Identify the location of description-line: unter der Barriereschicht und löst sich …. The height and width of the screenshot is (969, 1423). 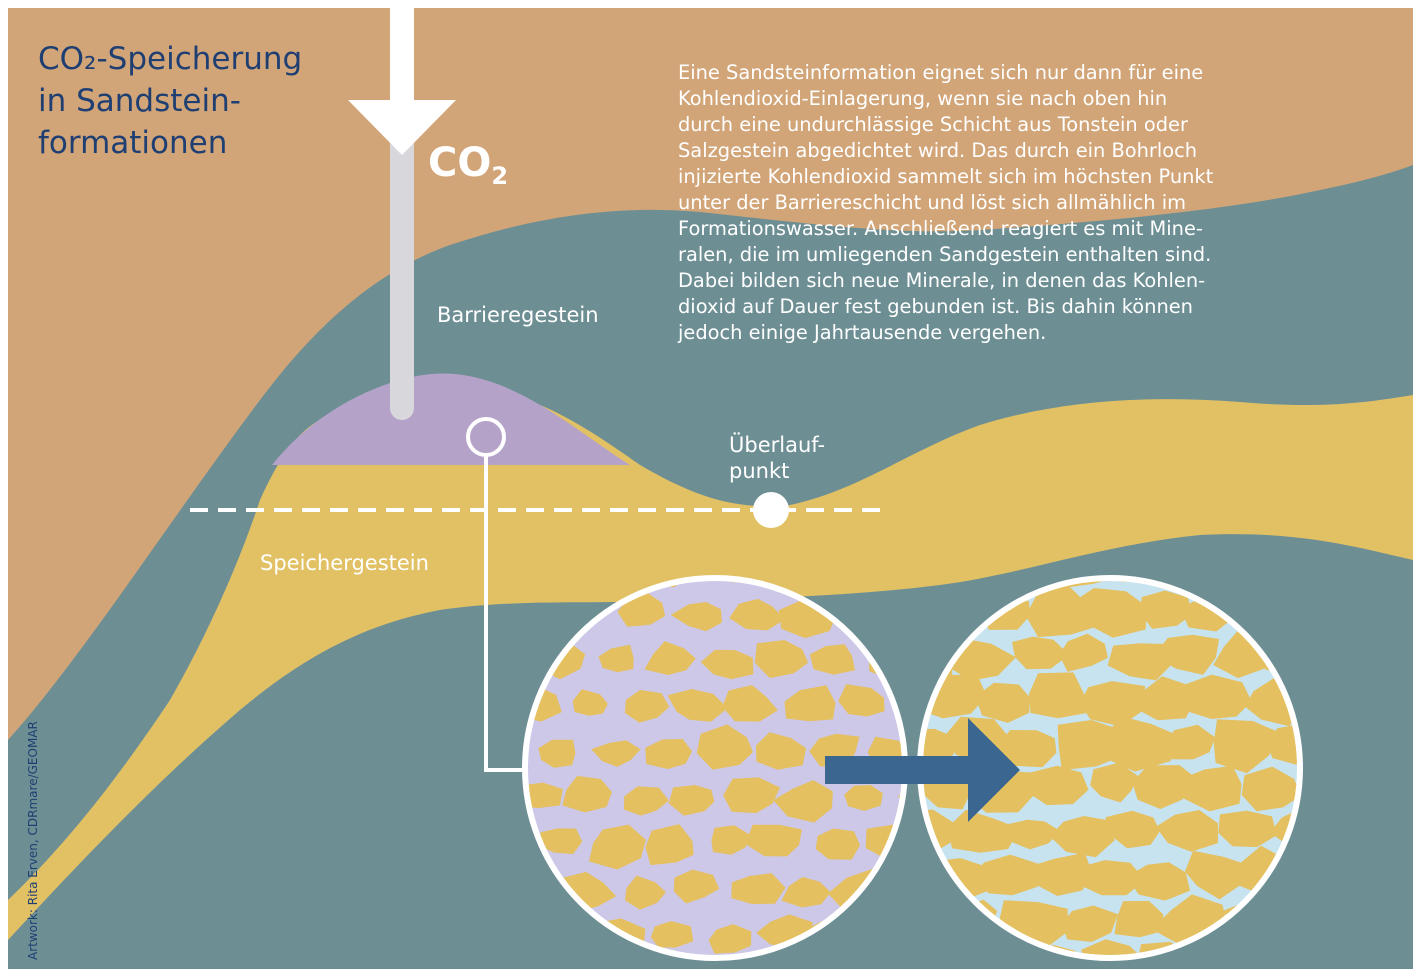
(932, 202).